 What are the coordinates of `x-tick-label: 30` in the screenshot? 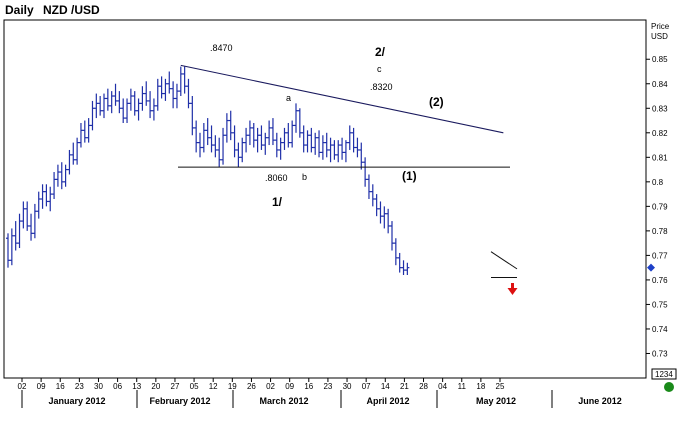 It's located at (347, 386).